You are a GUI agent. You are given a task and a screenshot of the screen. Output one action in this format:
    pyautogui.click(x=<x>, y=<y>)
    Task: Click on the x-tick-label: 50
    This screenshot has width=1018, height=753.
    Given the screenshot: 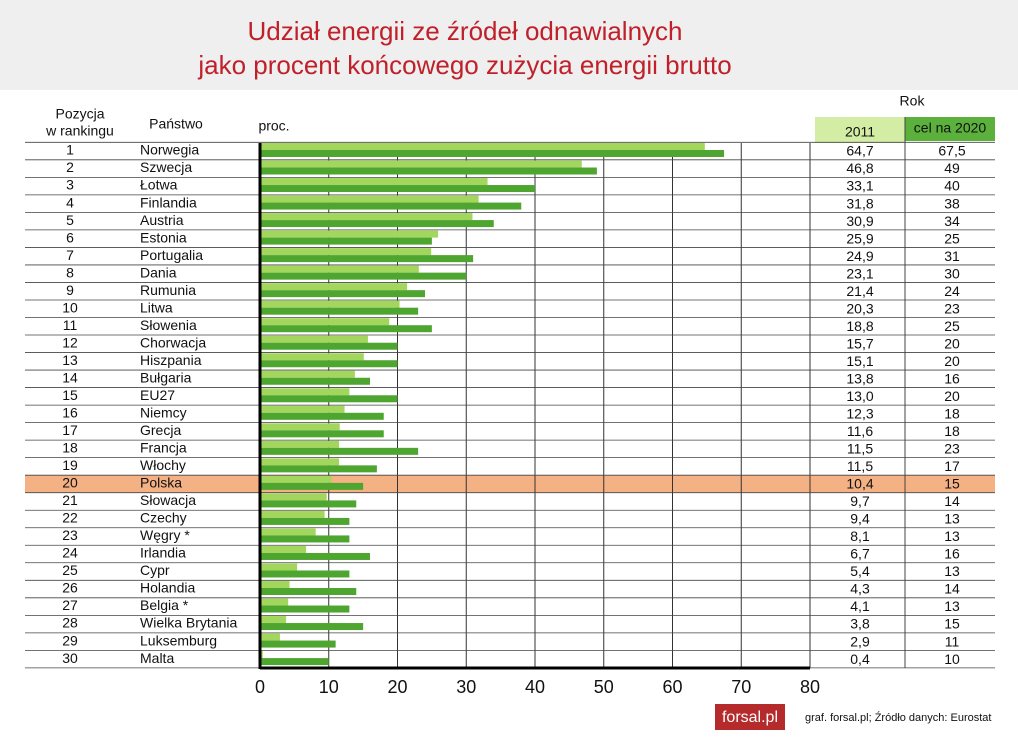 What is the action you would take?
    pyautogui.click(x=604, y=687)
    